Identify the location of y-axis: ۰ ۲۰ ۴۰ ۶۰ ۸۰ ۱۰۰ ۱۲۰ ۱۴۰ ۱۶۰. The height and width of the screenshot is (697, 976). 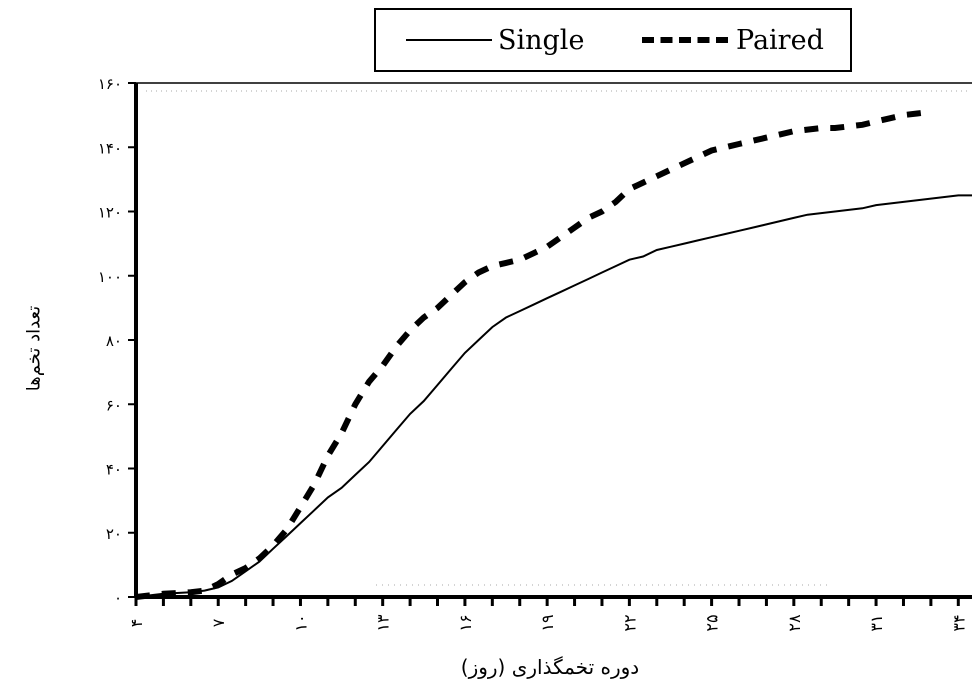
(118, 341).